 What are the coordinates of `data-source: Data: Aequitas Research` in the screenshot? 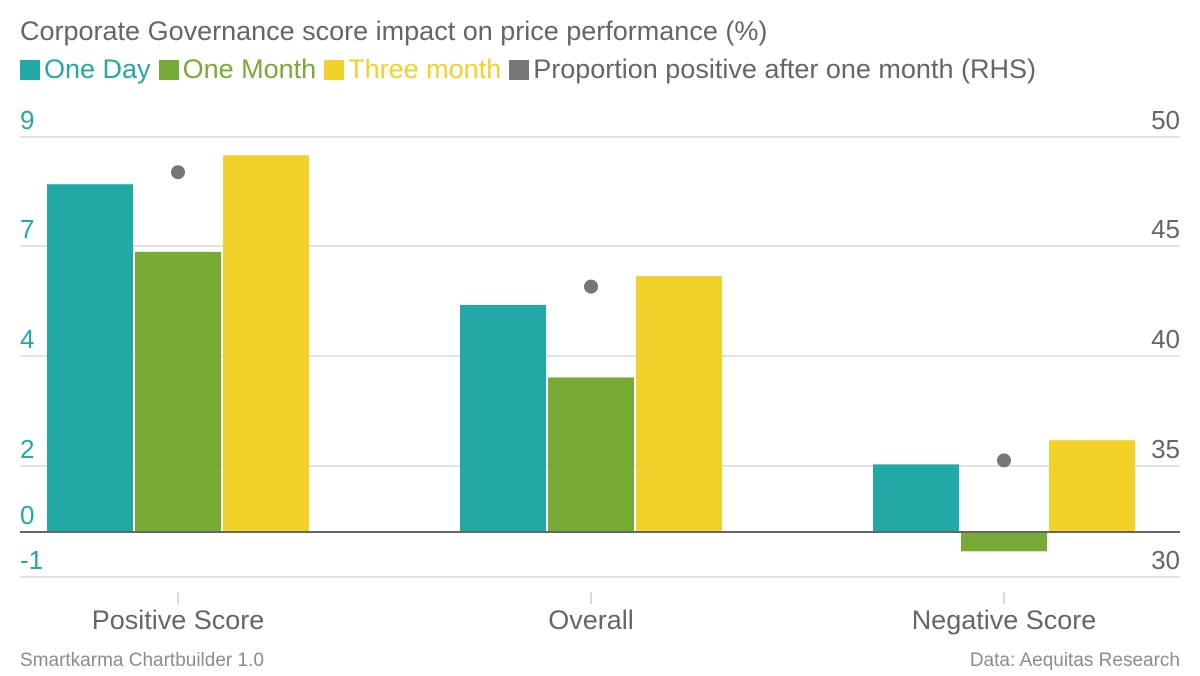 It's located at (1074, 660).